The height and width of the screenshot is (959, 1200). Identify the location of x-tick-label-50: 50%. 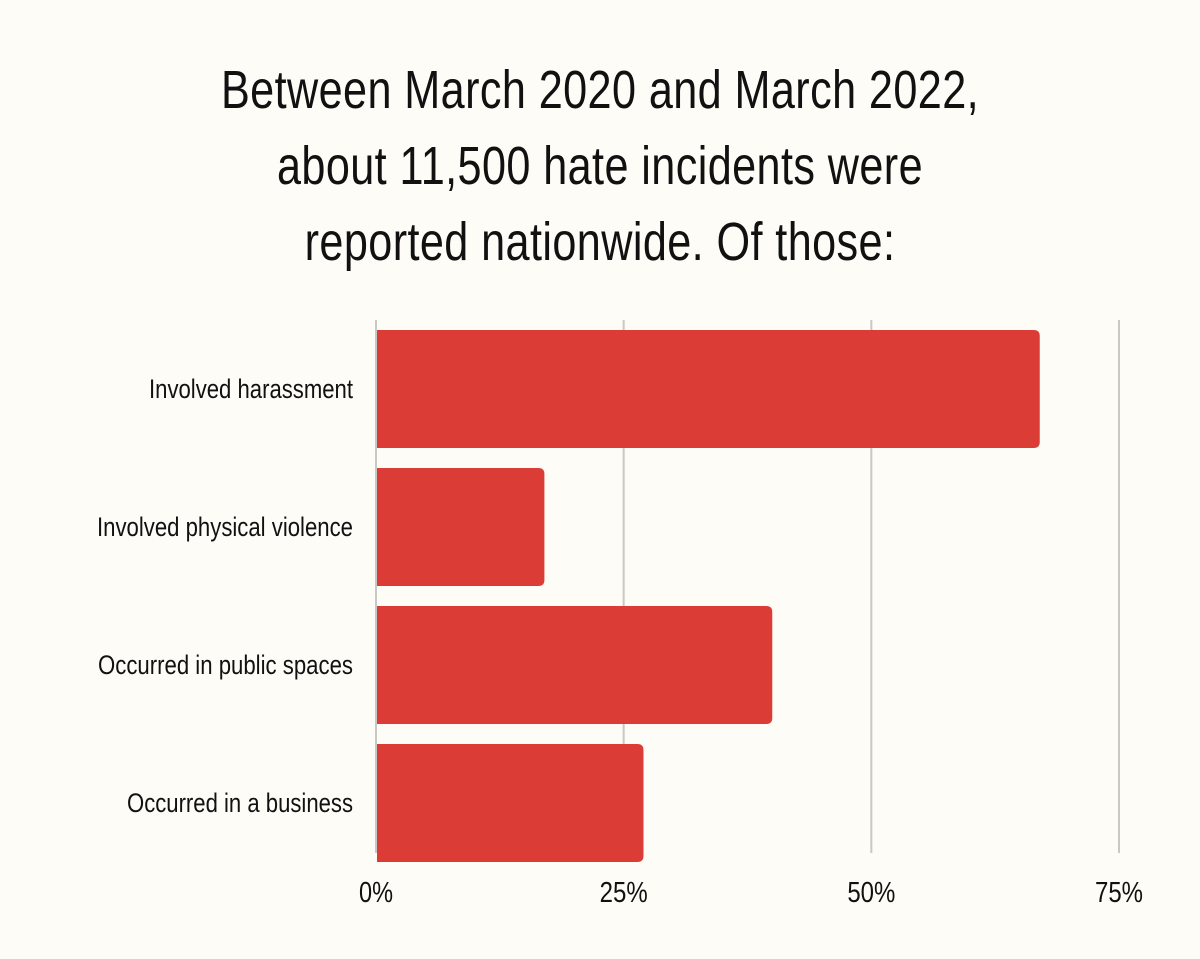
(871, 893).